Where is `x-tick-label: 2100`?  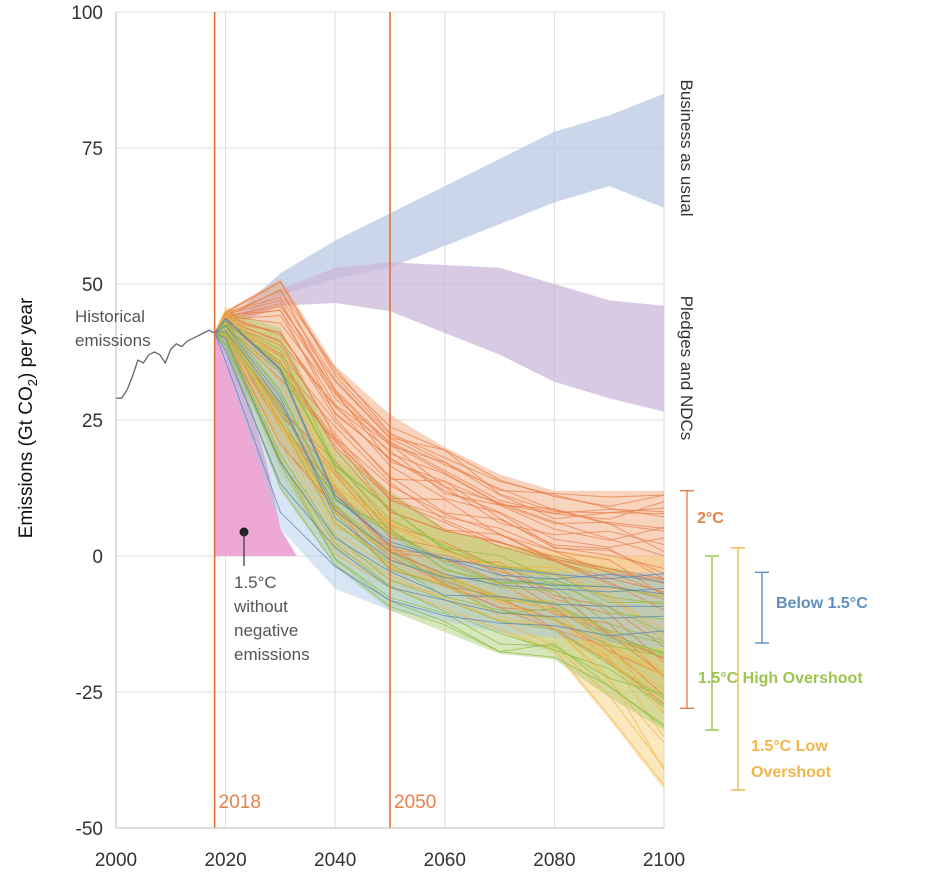
x-tick-label: 2100 is located at coordinates (664, 860).